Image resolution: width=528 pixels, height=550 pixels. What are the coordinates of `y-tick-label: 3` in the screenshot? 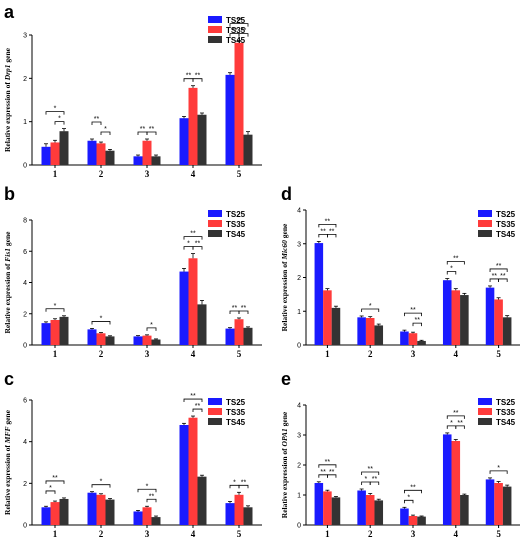 It's located at (299, 244).